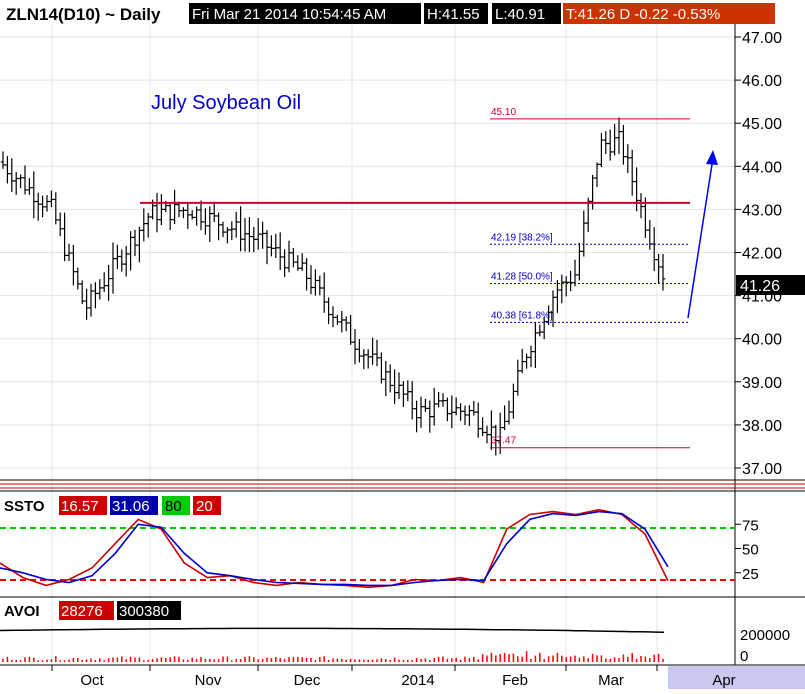 The height and width of the screenshot is (694, 805). I want to click on ssto-tick-label: 25, so click(750, 574).